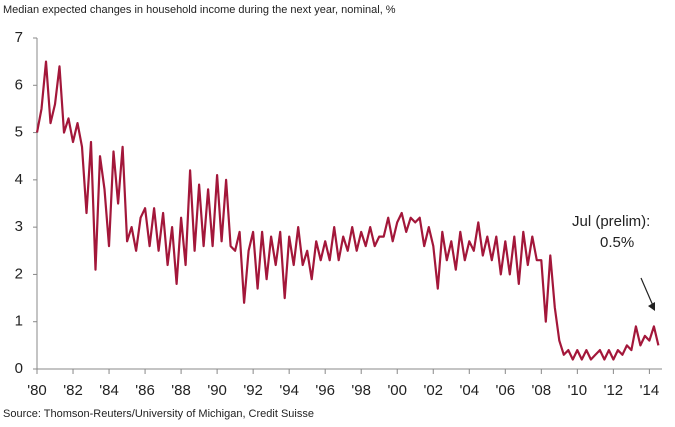 This screenshot has width=675, height=427. What do you see at coordinates (651, 306) in the screenshot?
I see `arrow-head` at bounding box center [651, 306].